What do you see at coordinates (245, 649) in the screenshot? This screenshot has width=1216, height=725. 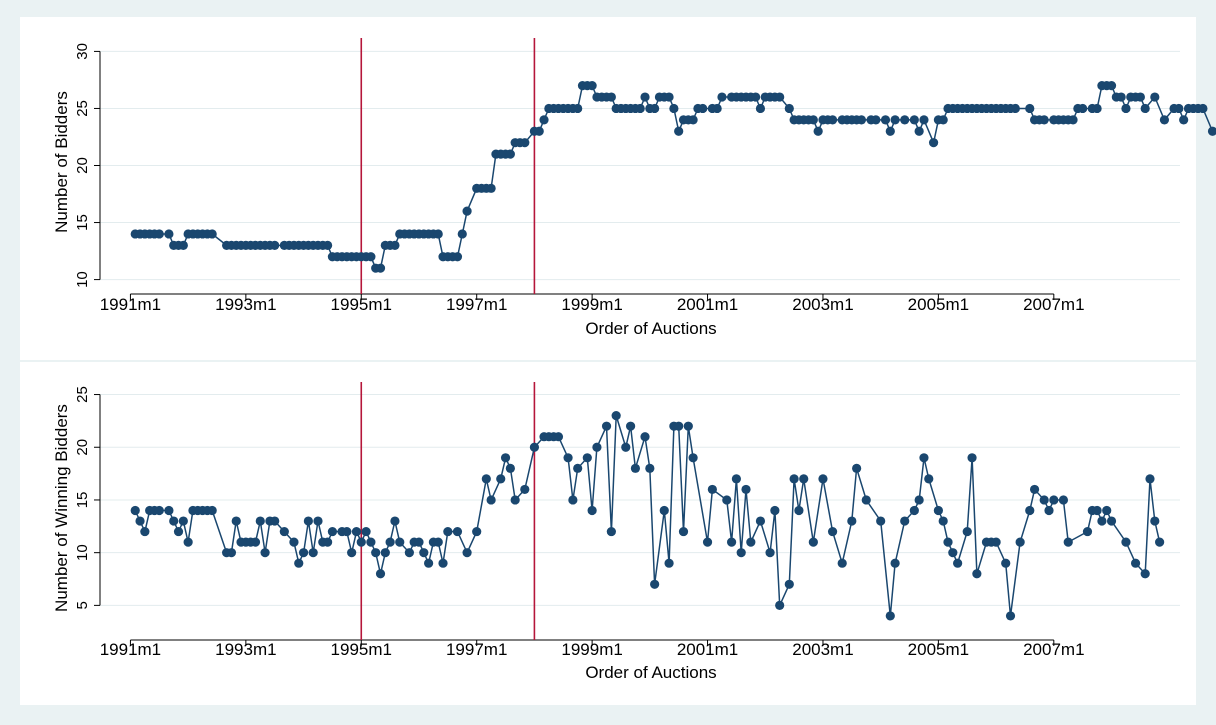 I see `x-tick-label-1993m1: 1993m1` at bounding box center [245, 649].